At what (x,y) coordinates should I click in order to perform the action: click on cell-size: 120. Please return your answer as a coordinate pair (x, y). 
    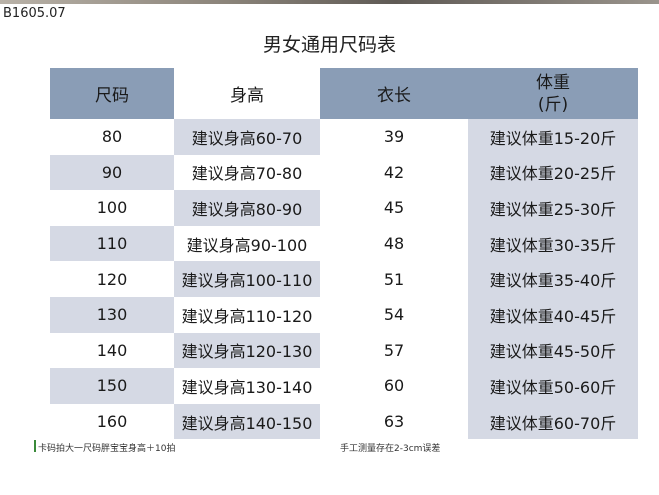
    Looking at the image, I should click on (112, 279).